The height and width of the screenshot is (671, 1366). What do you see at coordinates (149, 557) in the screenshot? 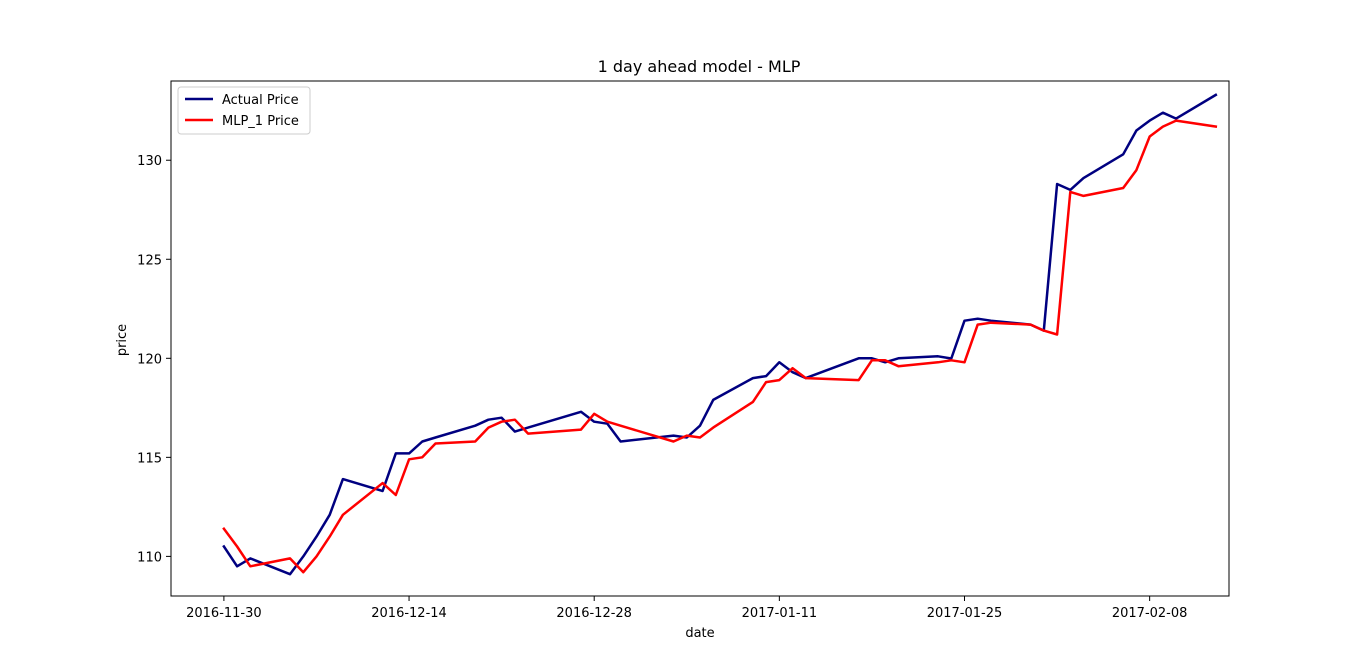
I see `y-tick-label: 110` at bounding box center [149, 557].